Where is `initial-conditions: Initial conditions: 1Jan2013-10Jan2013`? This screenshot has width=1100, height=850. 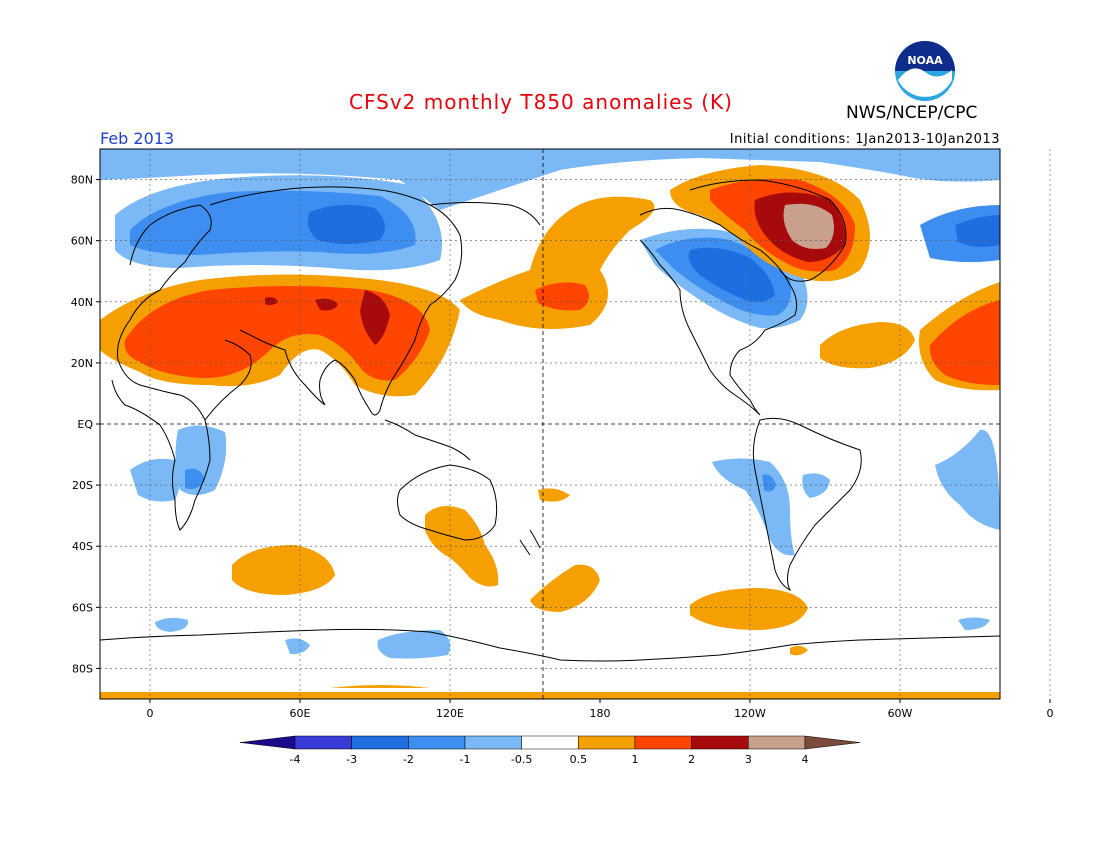 initial-conditions: Initial conditions: 1Jan2013-10Jan2013 is located at coordinates (864, 139).